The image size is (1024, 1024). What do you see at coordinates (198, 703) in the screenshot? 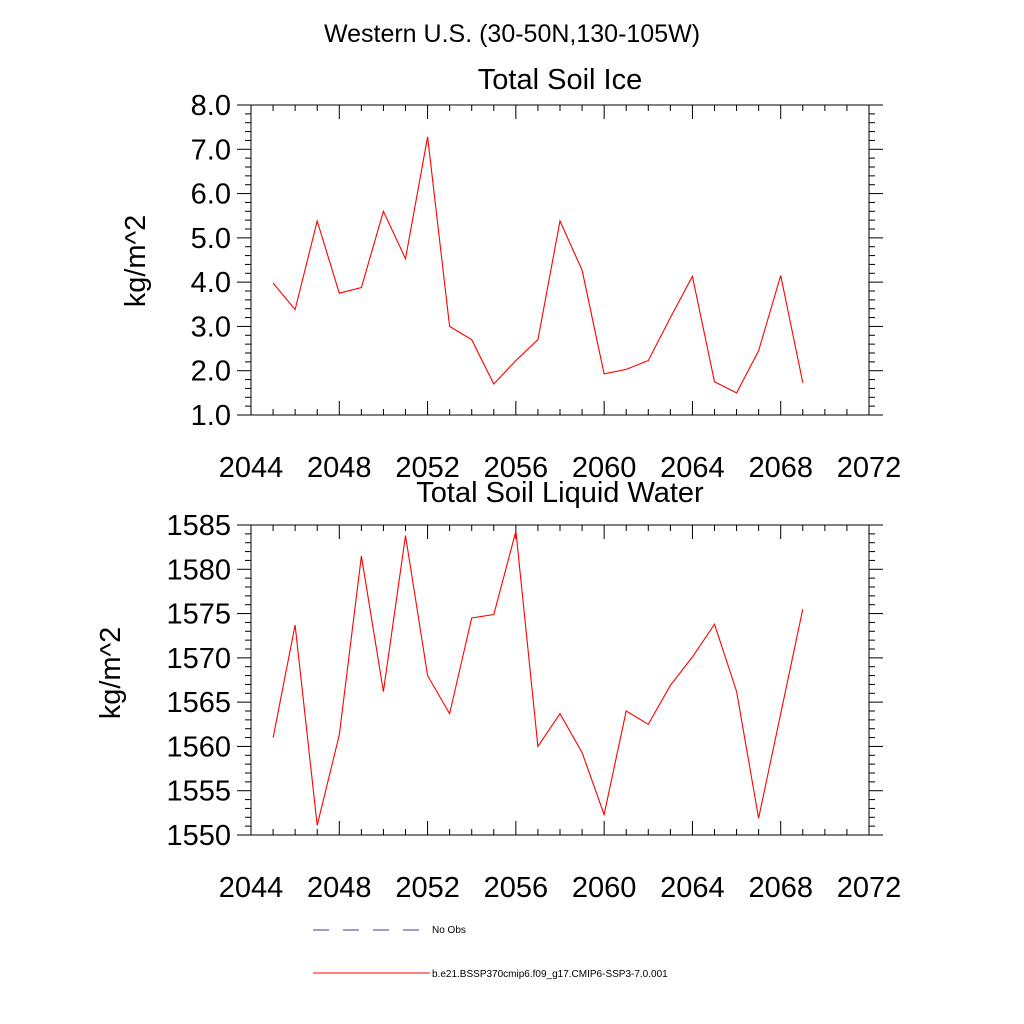
I see `y-tick-label: 1565` at bounding box center [198, 703].